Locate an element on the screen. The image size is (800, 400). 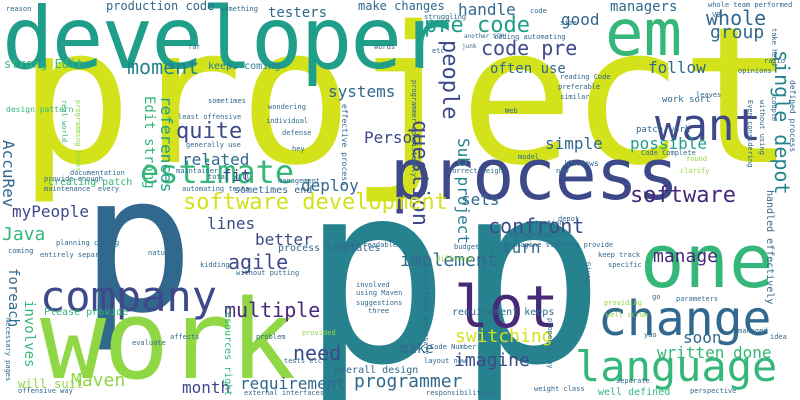
word-done: done is located at coordinates (752, 352).